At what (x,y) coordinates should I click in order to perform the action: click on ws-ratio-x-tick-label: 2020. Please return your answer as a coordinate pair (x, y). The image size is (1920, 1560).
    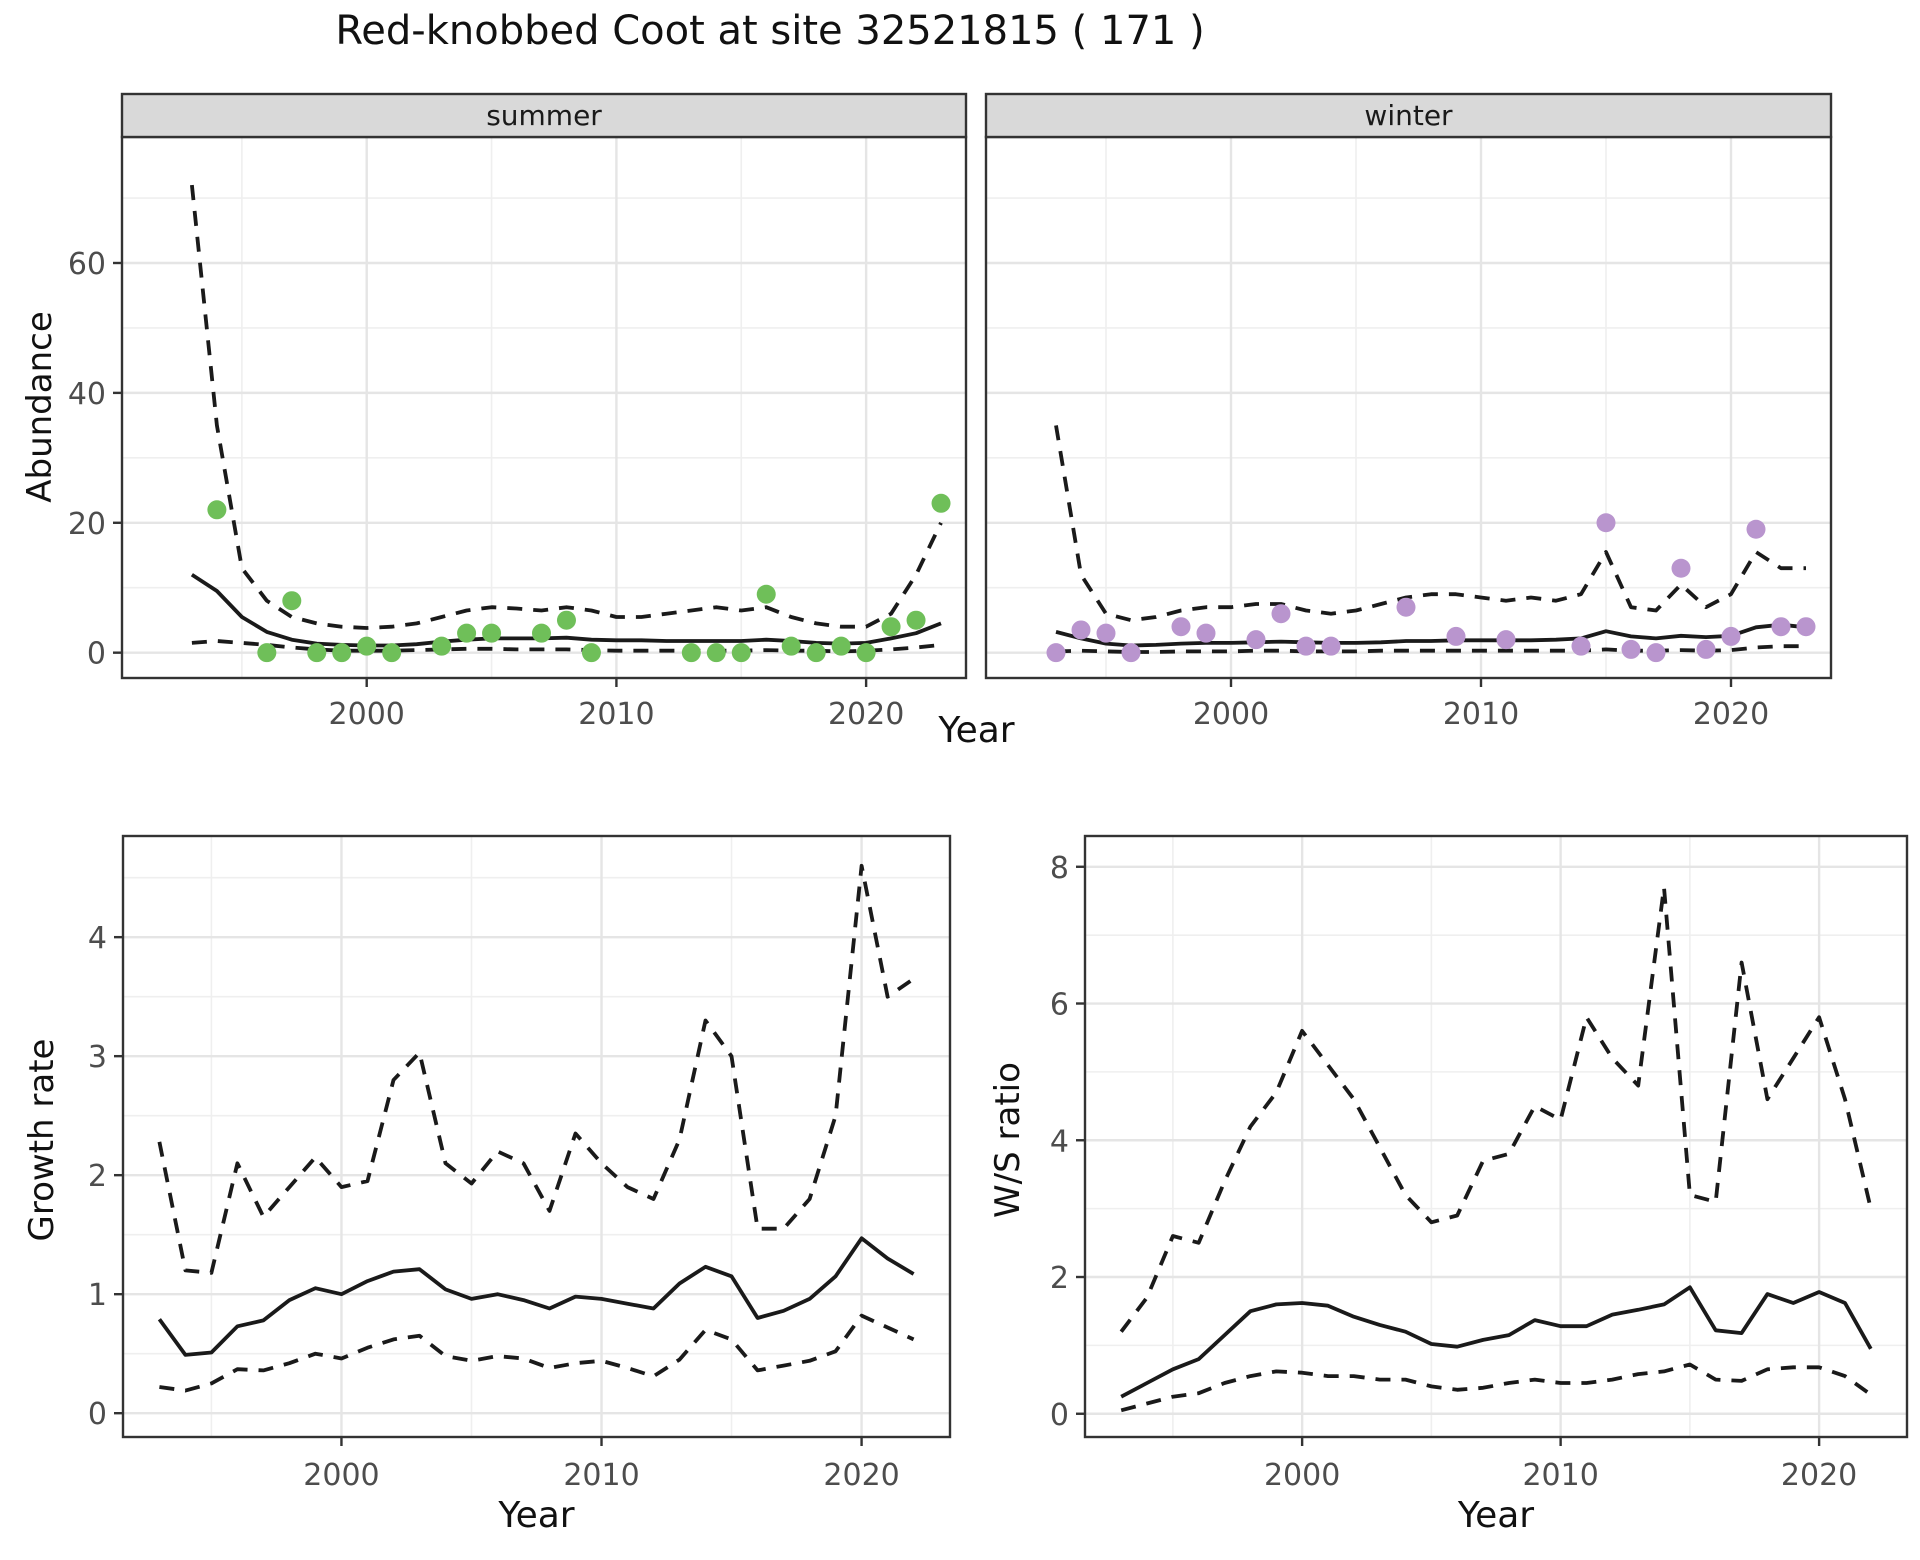
    Looking at the image, I should click on (1819, 1475).